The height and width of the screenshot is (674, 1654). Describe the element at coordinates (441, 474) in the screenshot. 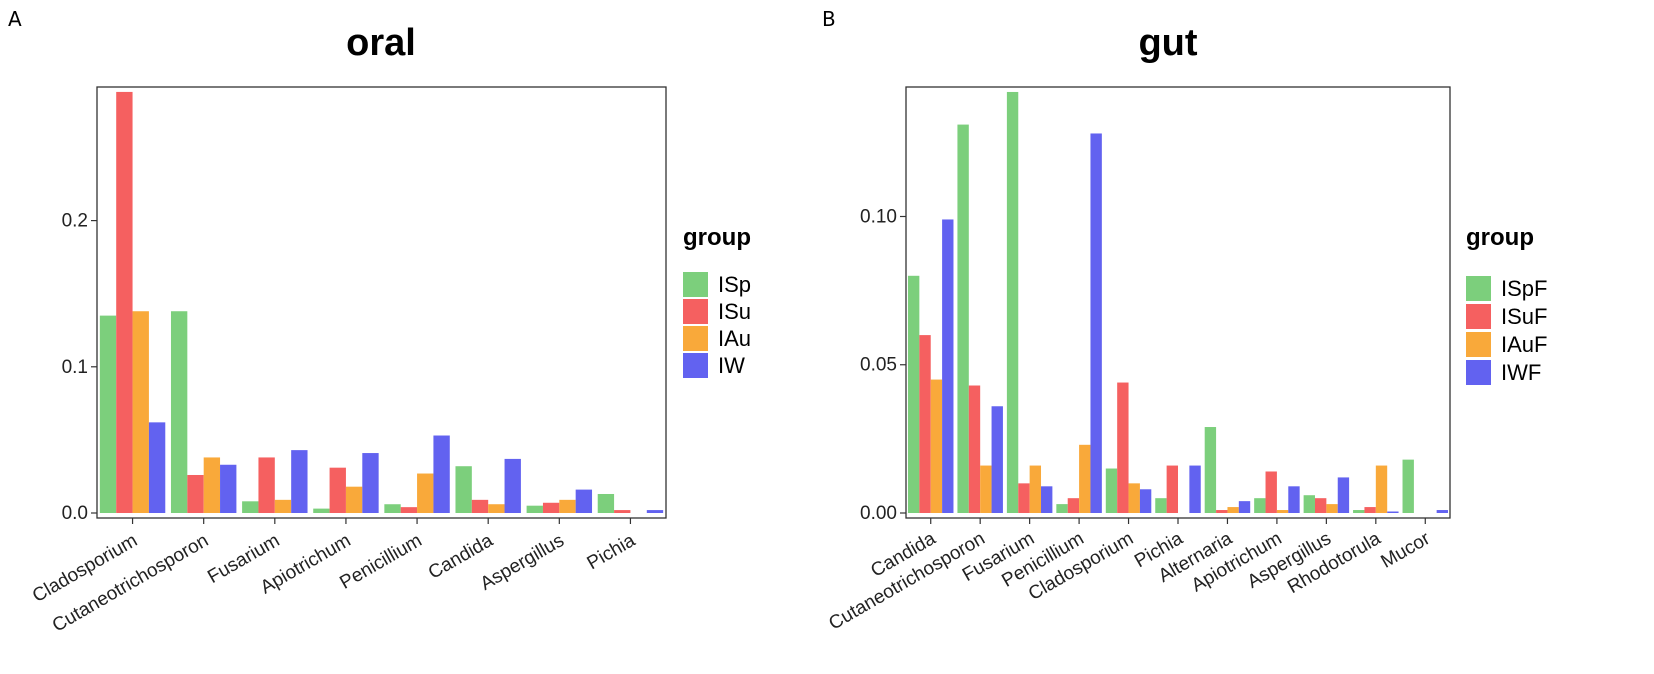

I see `bar-iw-penicillium` at that location.